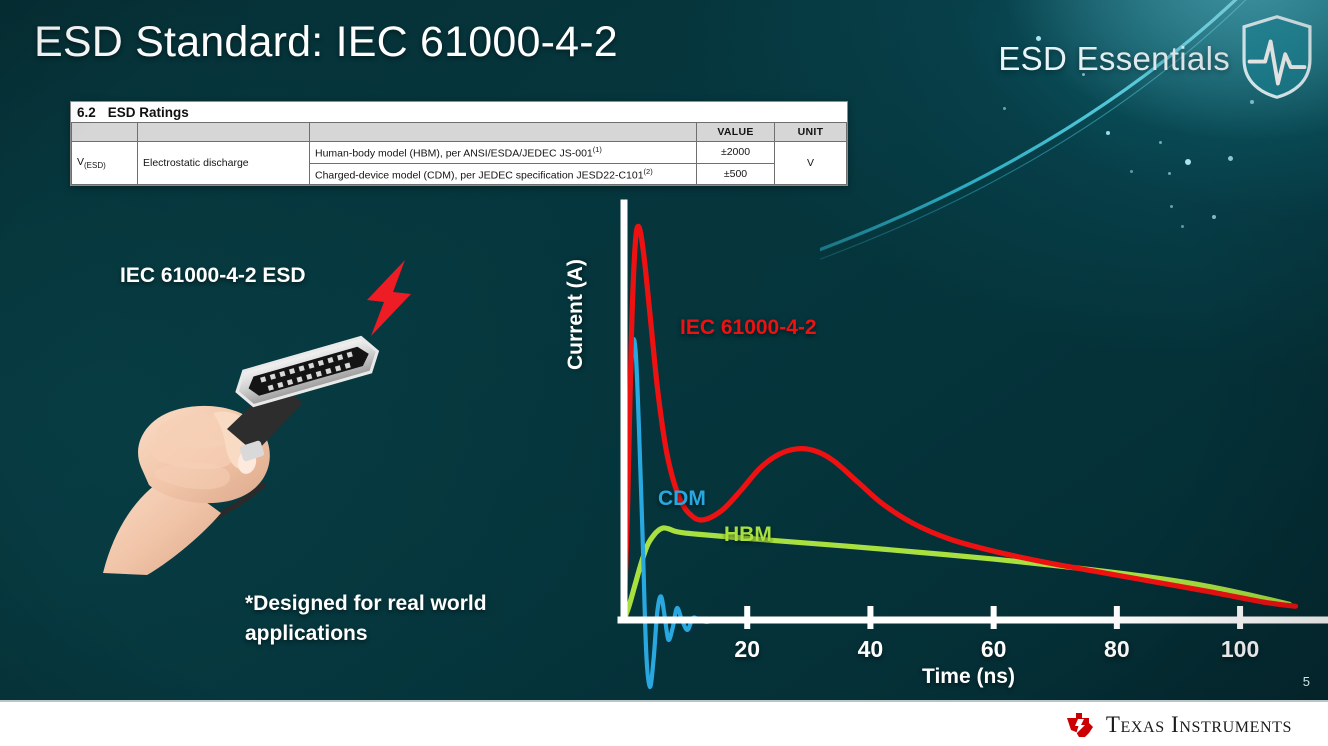 This screenshot has height=746, width=1328. I want to click on brand-lockup: ESD Essentials, so click(1156, 57).